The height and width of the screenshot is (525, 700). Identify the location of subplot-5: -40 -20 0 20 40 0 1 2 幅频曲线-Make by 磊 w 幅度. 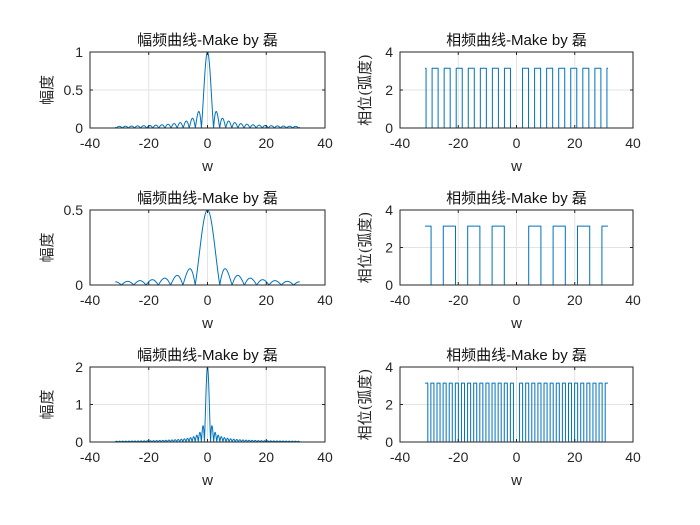
(185, 418).